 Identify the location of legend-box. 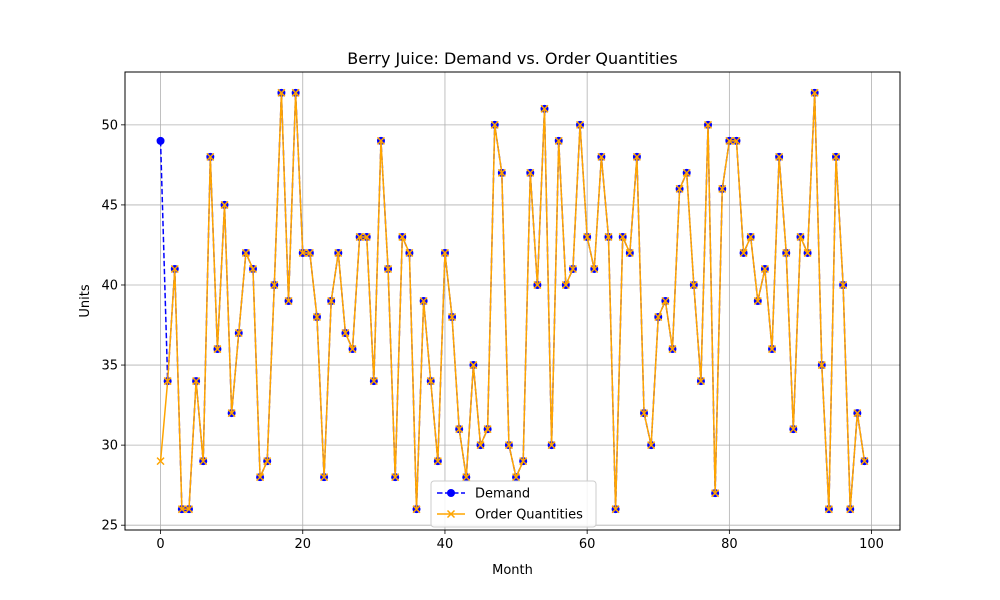
(513, 504).